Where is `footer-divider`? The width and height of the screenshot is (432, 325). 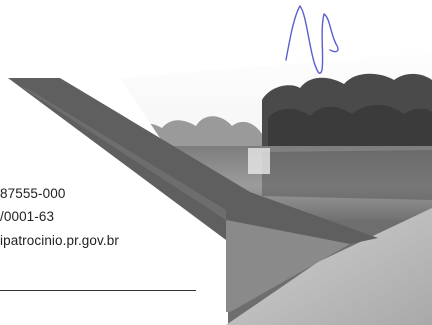
footer-divider is located at coordinates (98, 290).